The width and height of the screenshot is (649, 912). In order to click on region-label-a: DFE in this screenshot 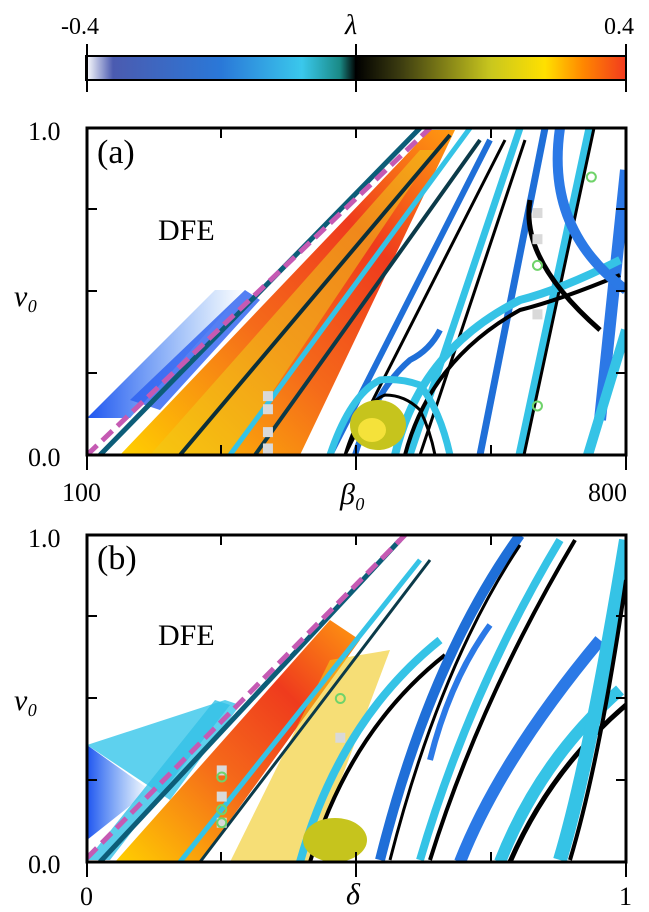, I will do `click(186, 230)`.